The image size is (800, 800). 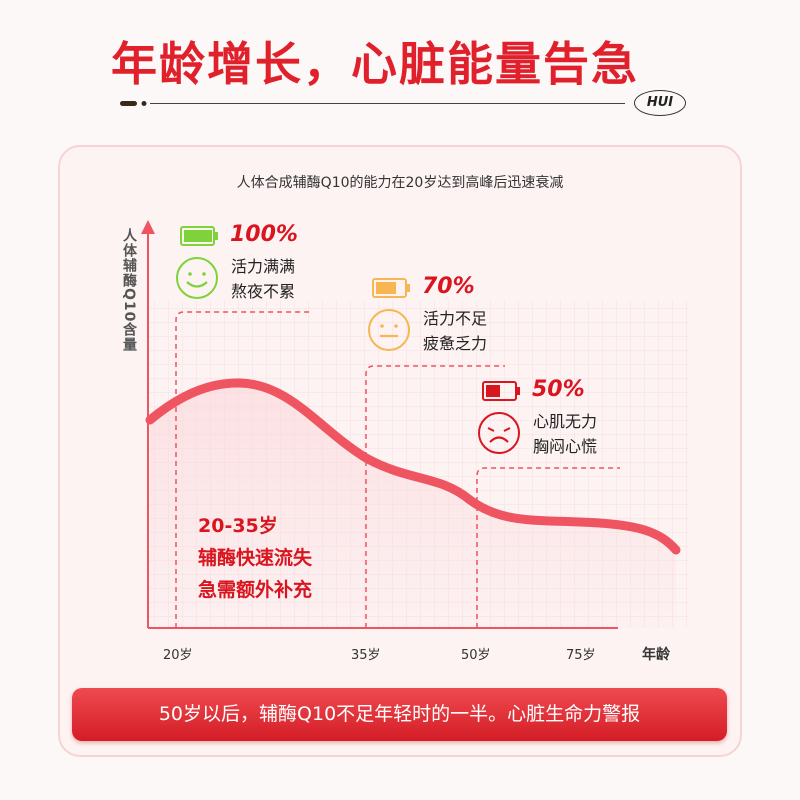 What do you see at coordinates (148, 227) in the screenshot?
I see `y-axis-arrow-icon` at bounding box center [148, 227].